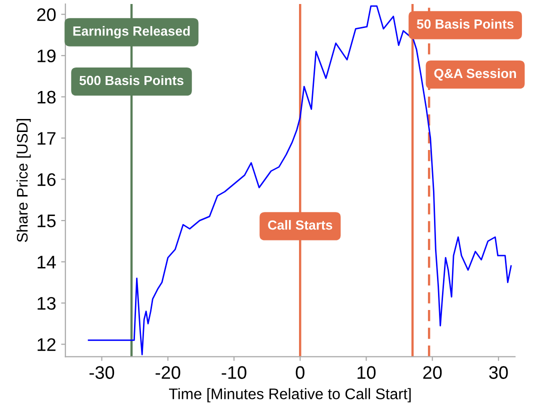  Describe the element at coordinates (47, 303) in the screenshot. I see `y-tick-label: 13` at that location.